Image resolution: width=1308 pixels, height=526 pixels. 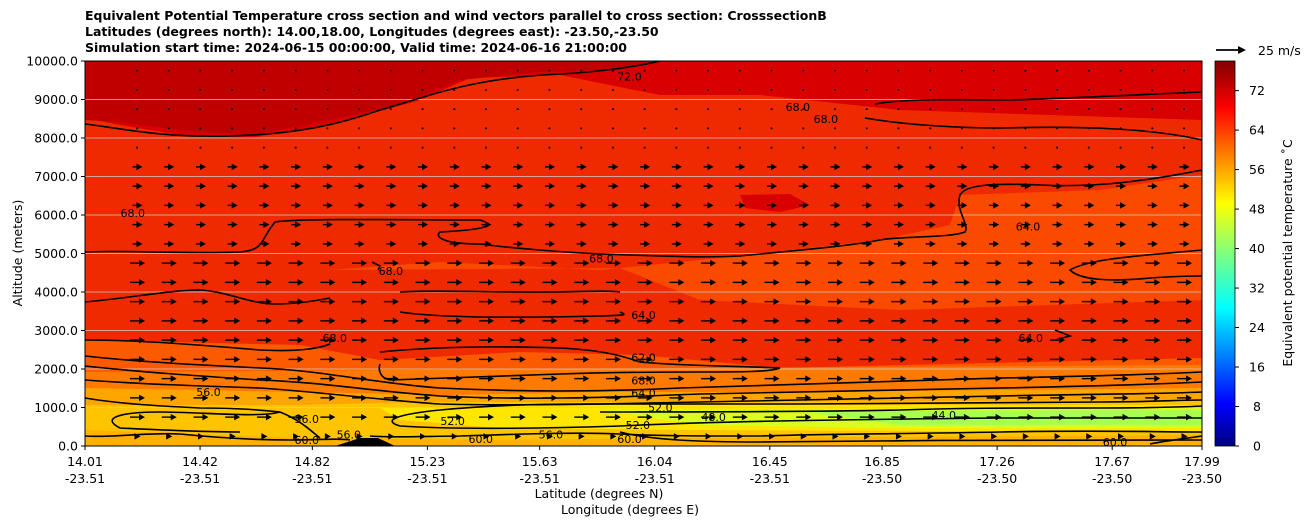 What do you see at coordinates (770, 461) in the screenshot?
I see `x-tick-label-lat: 16.45` at bounding box center [770, 461].